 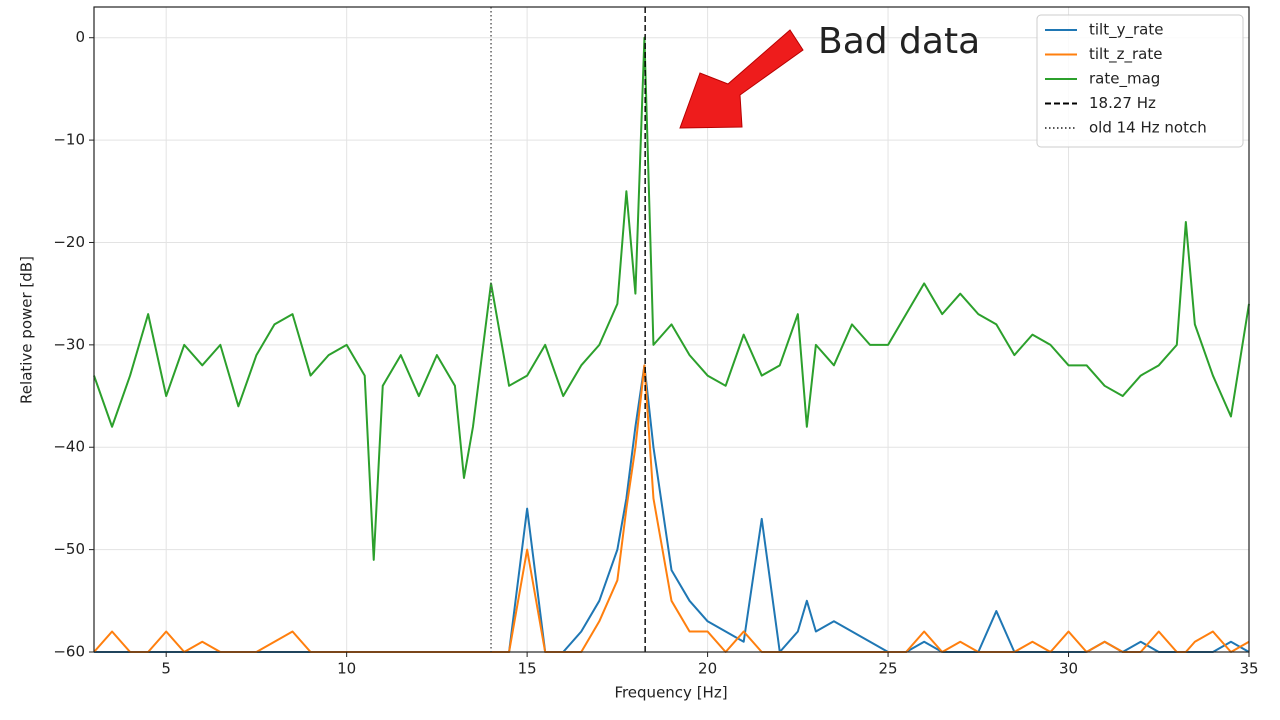 What do you see at coordinates (1126, 30) in the screenshot?
I see `legend-label: tilt_y_rate` at bounding box center [1126, 30].